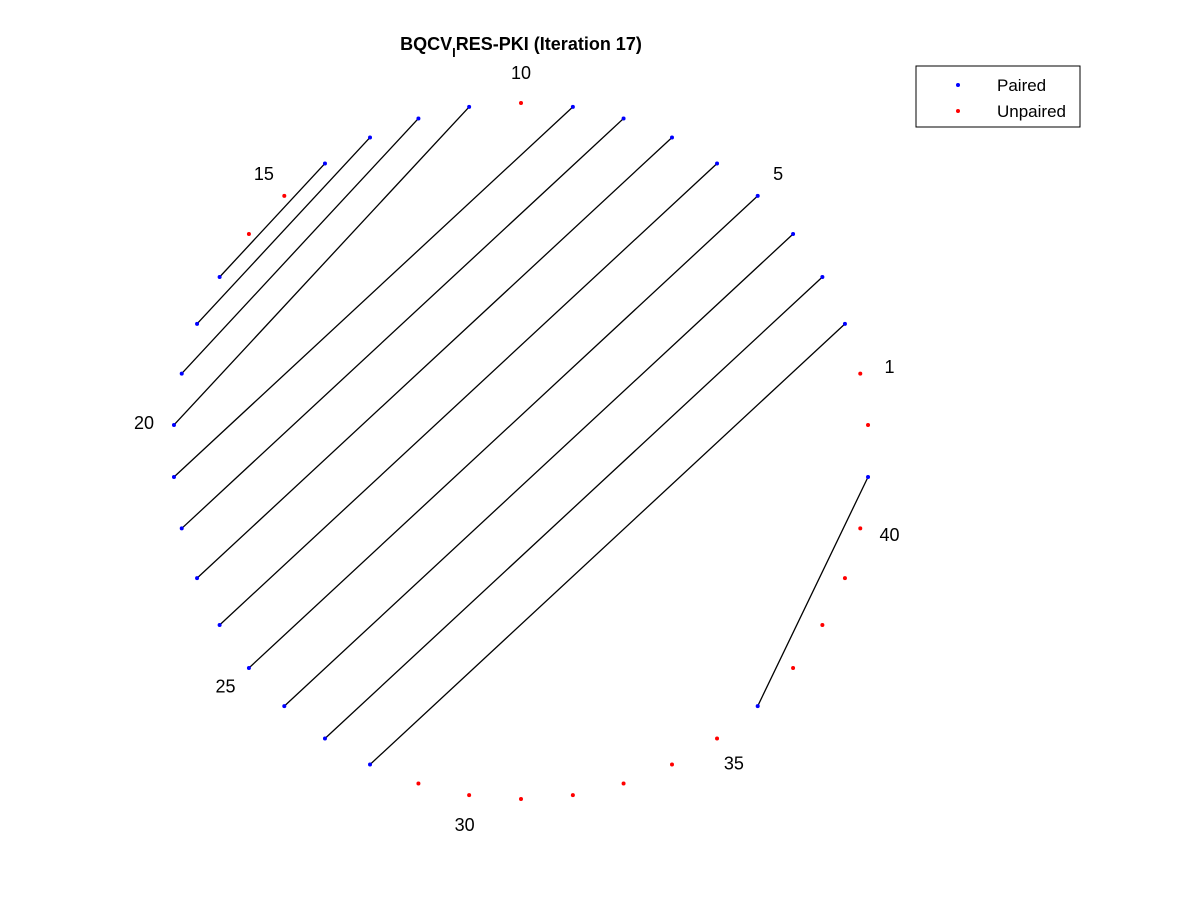  What do you see at coordinates (144, 423) in the screenshot?
I see `index-label-20: 20` at bounding box center [144, 423].